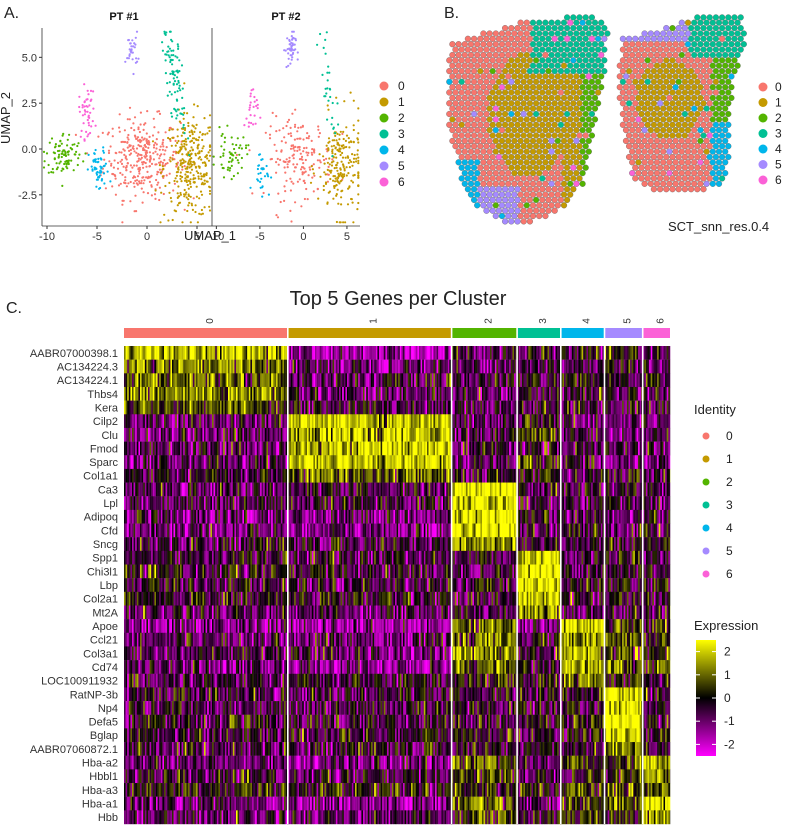 Image resolution: width=787 pixels, height=828 pixels. Describe the element at coordinates (718, 226) in the screenshot. I see `spatial-legend-title: SCT_snn_res.0.4` at that location.